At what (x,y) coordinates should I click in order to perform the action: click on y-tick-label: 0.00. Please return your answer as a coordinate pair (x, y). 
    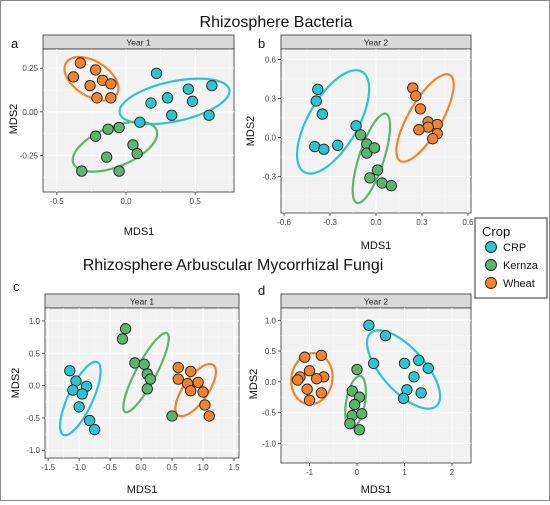
    Looking at the image, I should click on (30, 112).